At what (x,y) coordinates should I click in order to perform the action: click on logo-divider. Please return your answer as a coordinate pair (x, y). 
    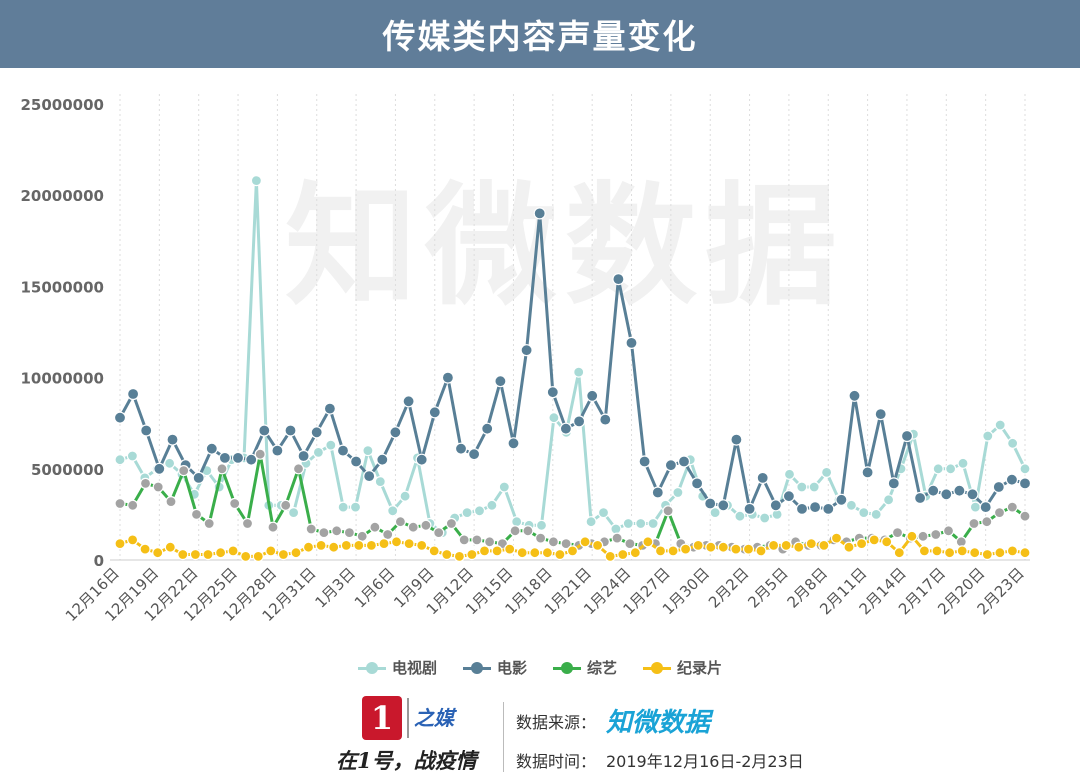
    Looking at the image, I should click on (408, 718).